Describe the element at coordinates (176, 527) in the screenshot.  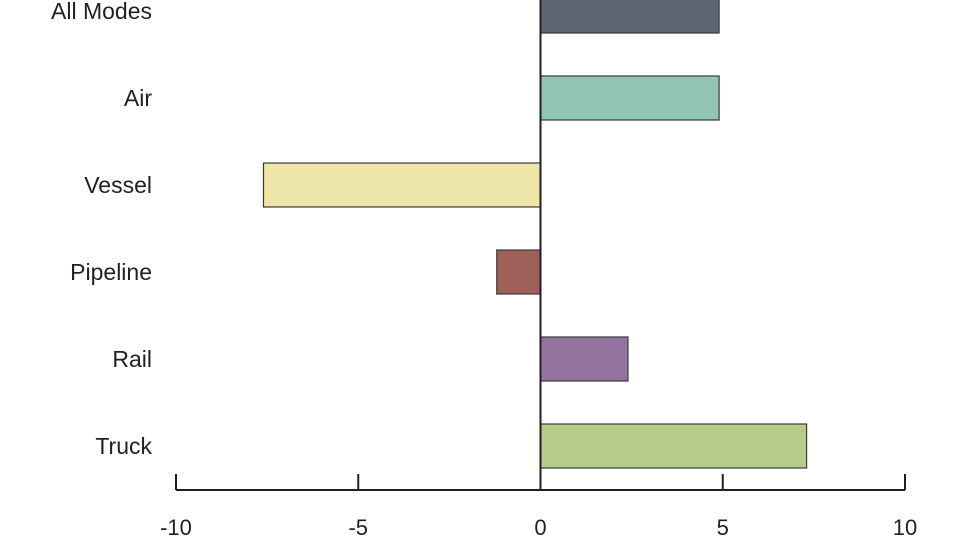
I see `x-tick-label: -10` at that location.